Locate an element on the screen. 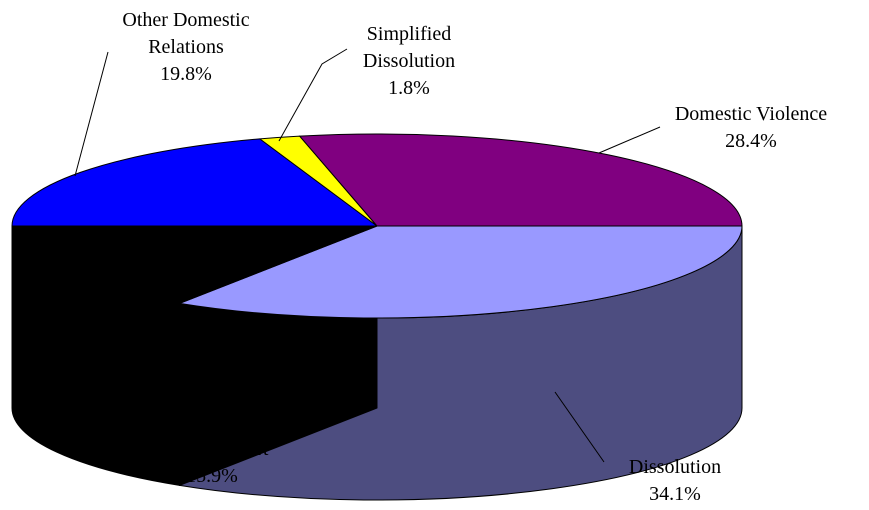 The width and height of the screenshot is (869, 510). value-label-dissolution: 34.1% is located at coordinates (675, 494).